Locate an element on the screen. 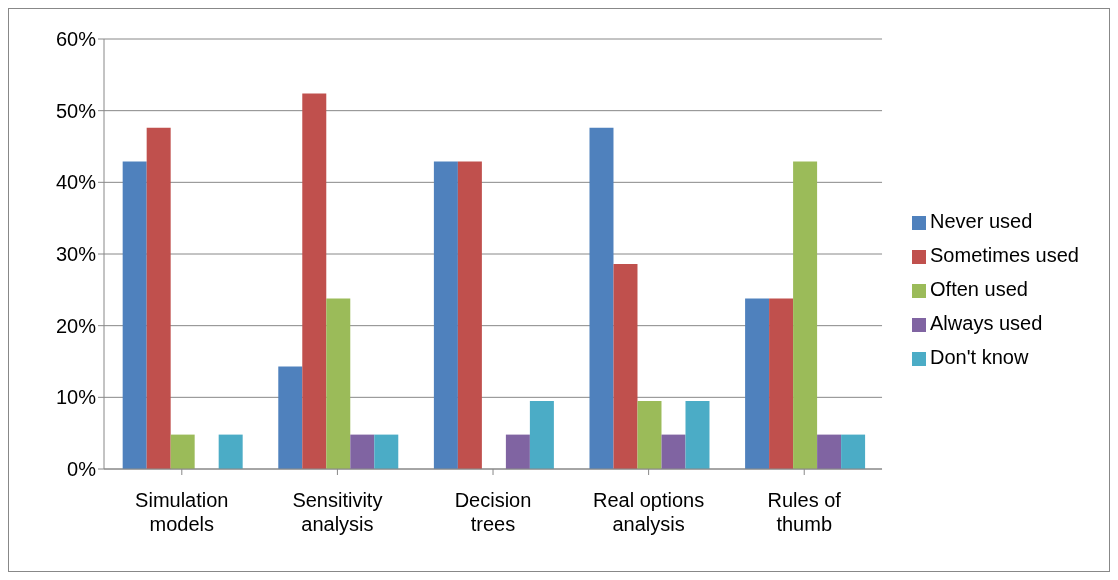 The image size is (1118, 580). legend-label: Often used is located at coordinates (979, 289).